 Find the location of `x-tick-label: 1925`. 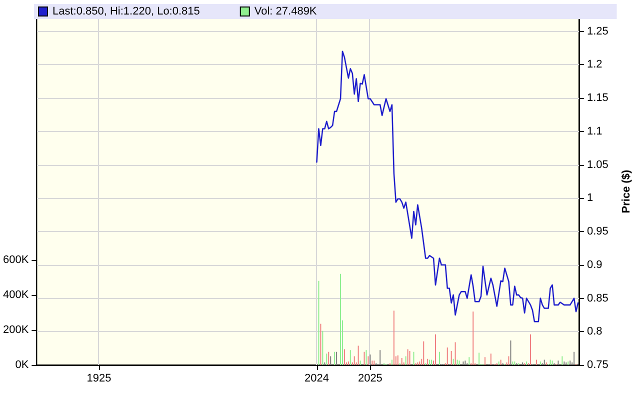

x-tick-label: 1925 is located at coordinates (99, 378).